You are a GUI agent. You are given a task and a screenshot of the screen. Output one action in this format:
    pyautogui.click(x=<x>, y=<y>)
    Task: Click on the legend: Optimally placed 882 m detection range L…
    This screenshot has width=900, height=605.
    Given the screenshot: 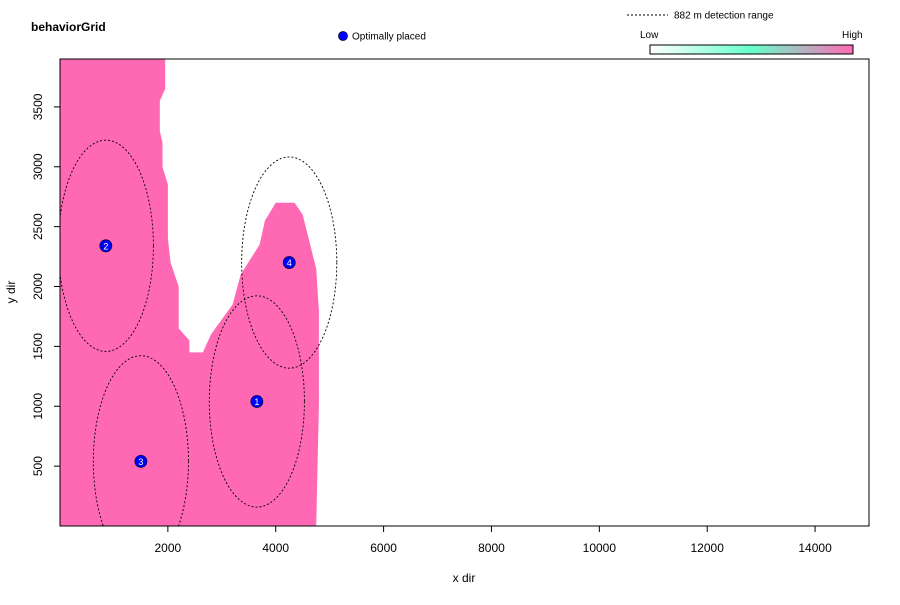 What is the action you would take?
    pyautogui.click(x=600, y=33)
    